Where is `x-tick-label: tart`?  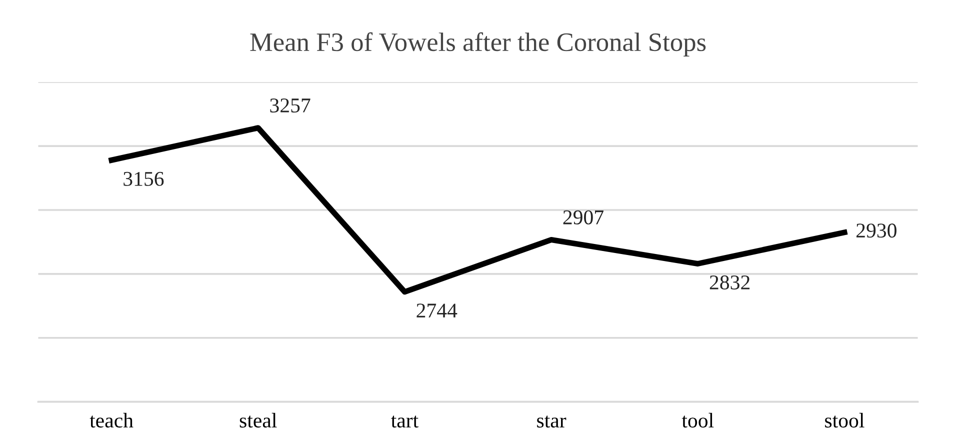 x-tick-label: tart is located at coordinates (404, 422).